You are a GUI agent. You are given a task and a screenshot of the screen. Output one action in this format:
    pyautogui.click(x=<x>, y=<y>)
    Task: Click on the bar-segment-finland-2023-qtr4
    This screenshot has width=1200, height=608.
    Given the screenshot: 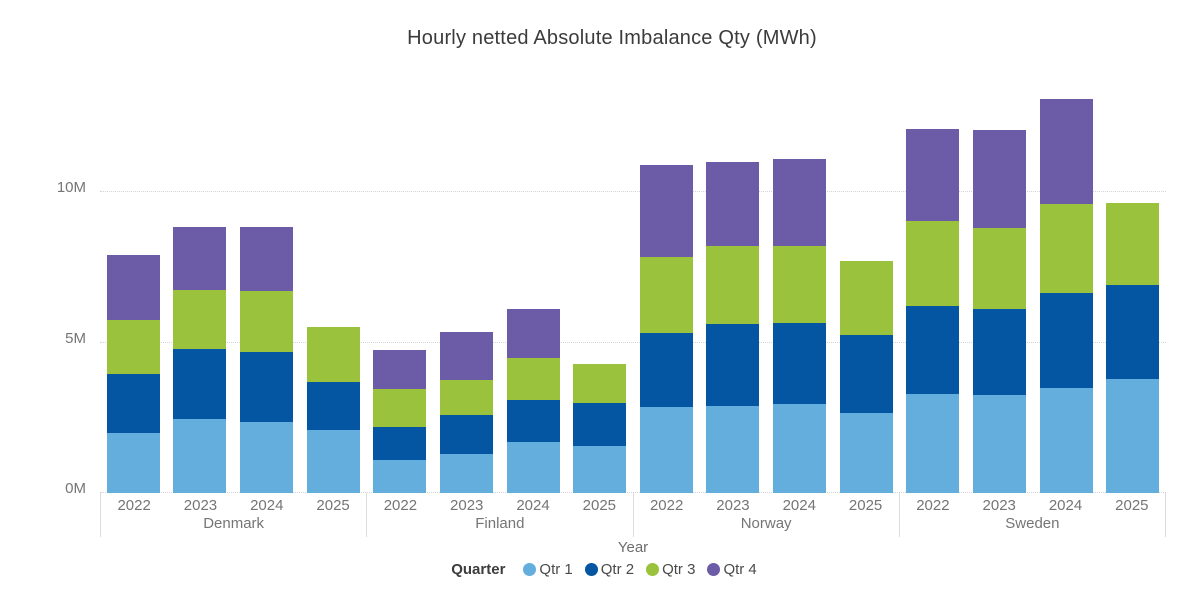 What is the action you would take?
    pyautogui.click(x=466, y=356)
    